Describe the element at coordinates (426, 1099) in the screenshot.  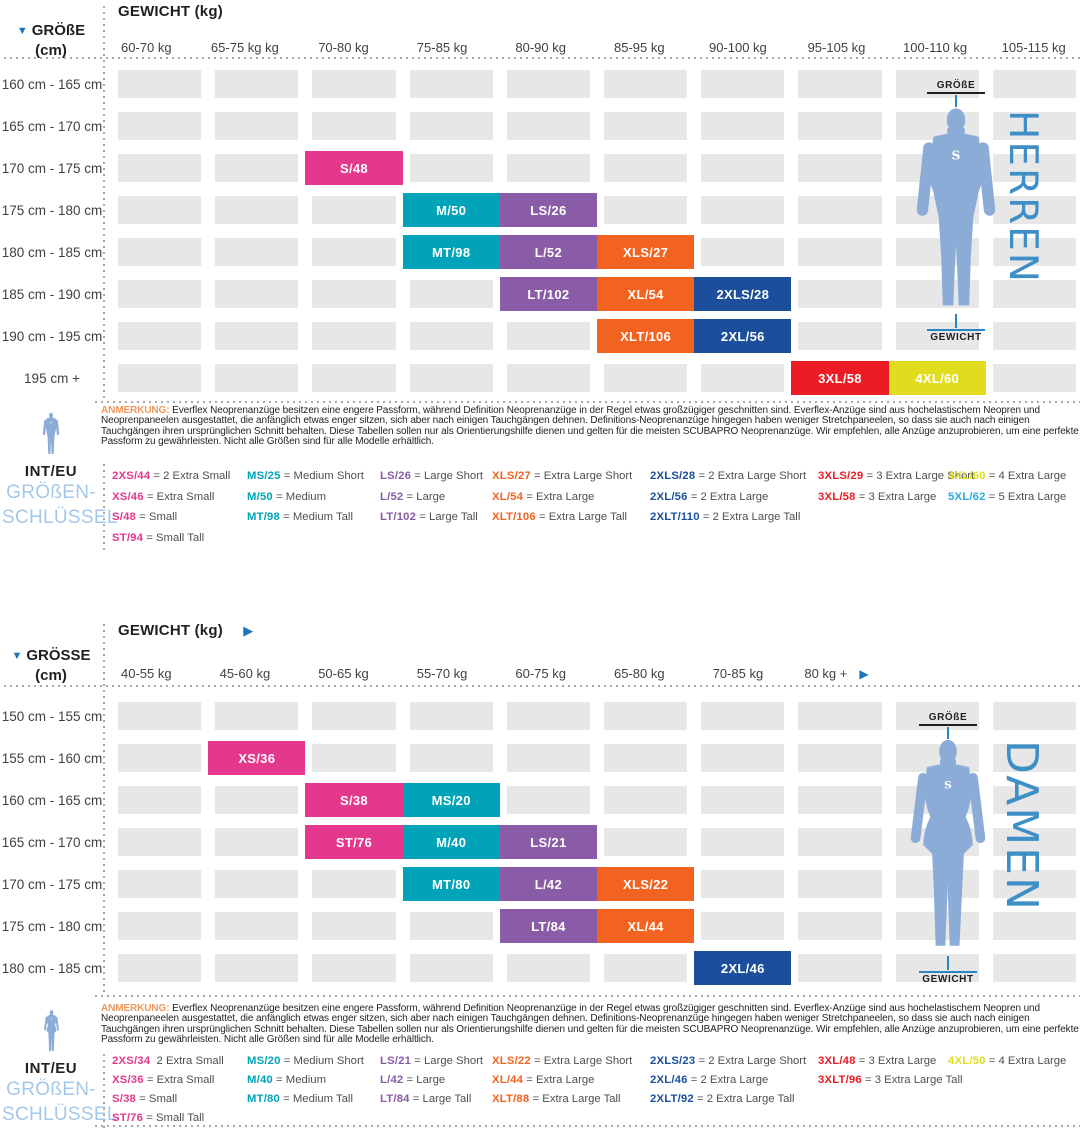
I see `size-key-entry: LT/84 = Large Tall` at that location.